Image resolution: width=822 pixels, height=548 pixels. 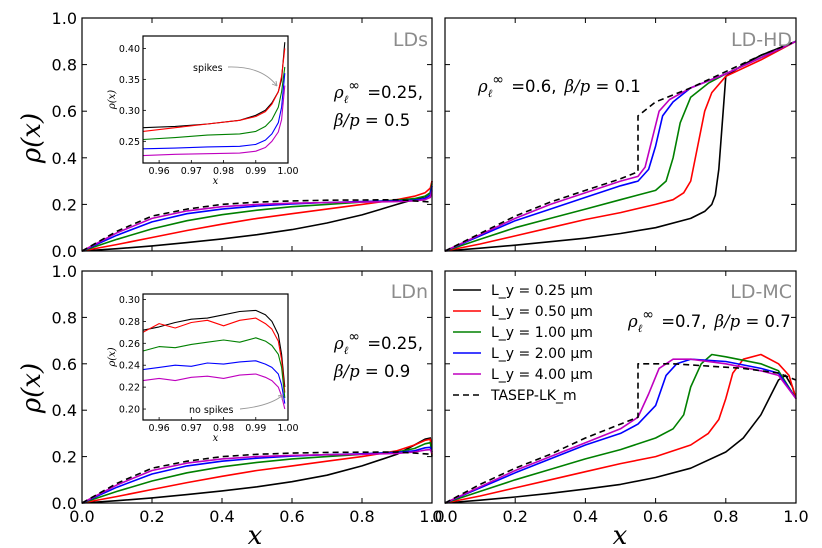 I want to click on inset-y-tick-label: 0.24, so click(x=129, y=366).